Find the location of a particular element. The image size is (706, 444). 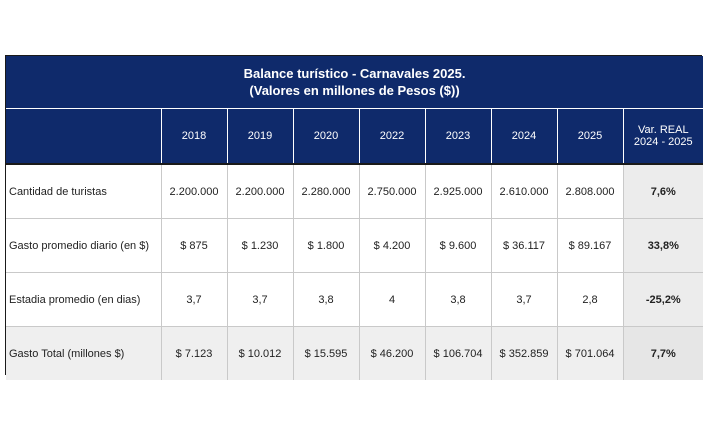

table-cell: 2.925.000 is located at coordinates (458, 191).